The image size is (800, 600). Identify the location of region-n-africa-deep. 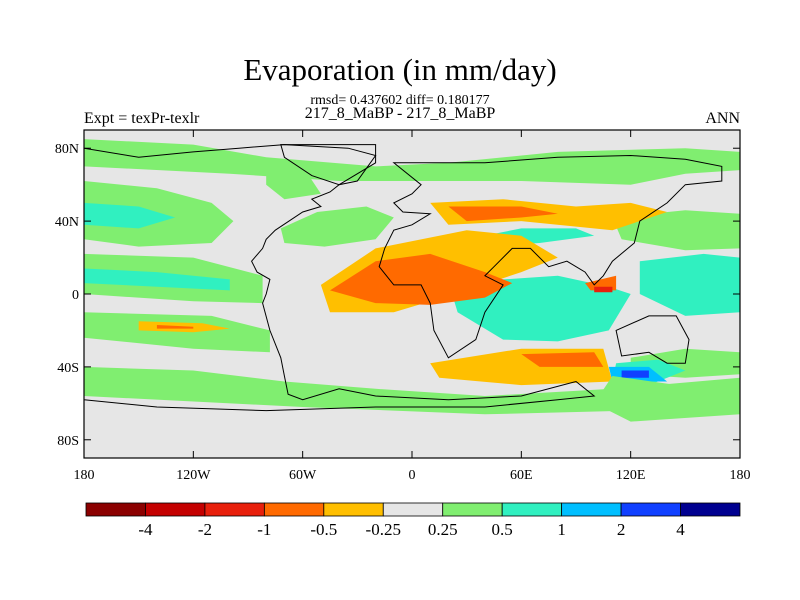
(421, 279).